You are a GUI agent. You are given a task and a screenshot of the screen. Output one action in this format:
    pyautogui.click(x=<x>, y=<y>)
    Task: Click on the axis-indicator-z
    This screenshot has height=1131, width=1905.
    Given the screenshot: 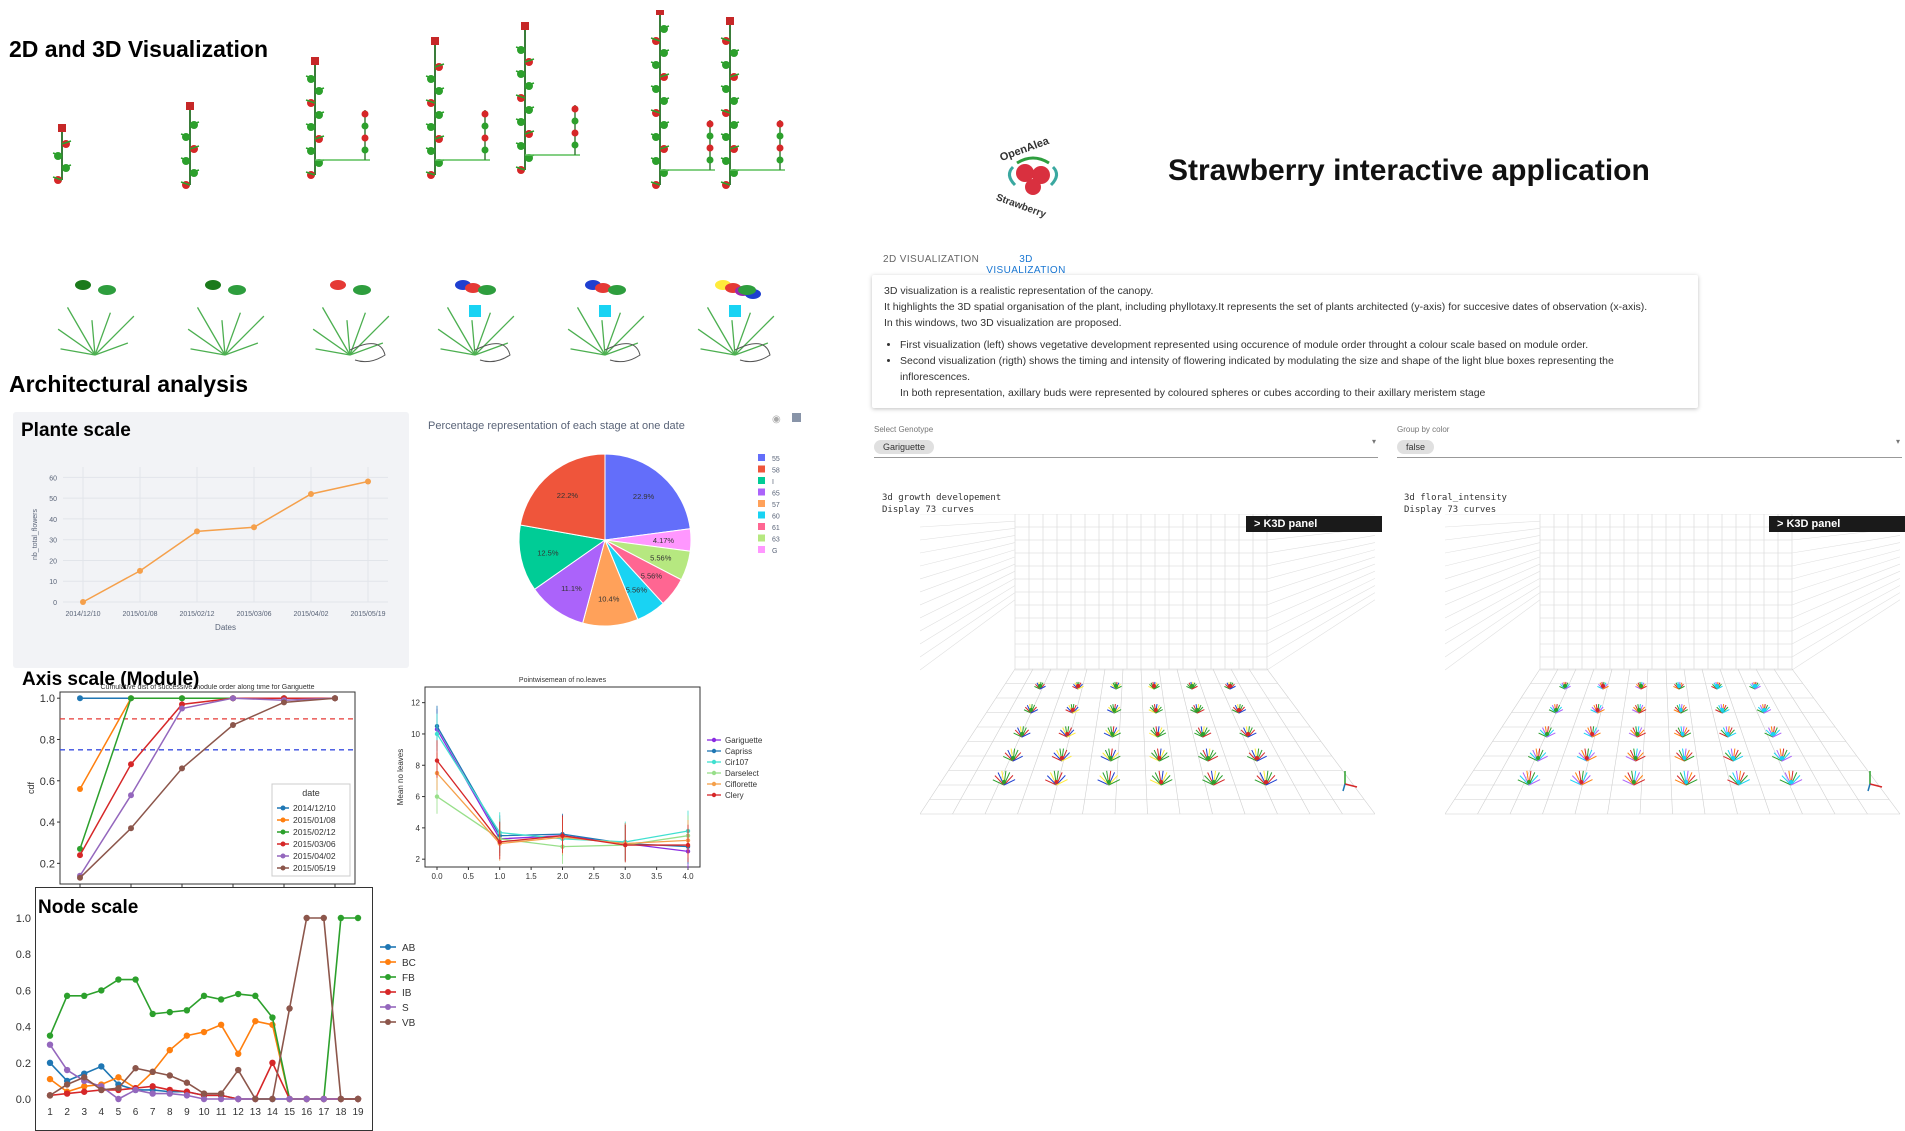 What is the action you would take?
    pyautogui.click(x=1344, y=787)
    